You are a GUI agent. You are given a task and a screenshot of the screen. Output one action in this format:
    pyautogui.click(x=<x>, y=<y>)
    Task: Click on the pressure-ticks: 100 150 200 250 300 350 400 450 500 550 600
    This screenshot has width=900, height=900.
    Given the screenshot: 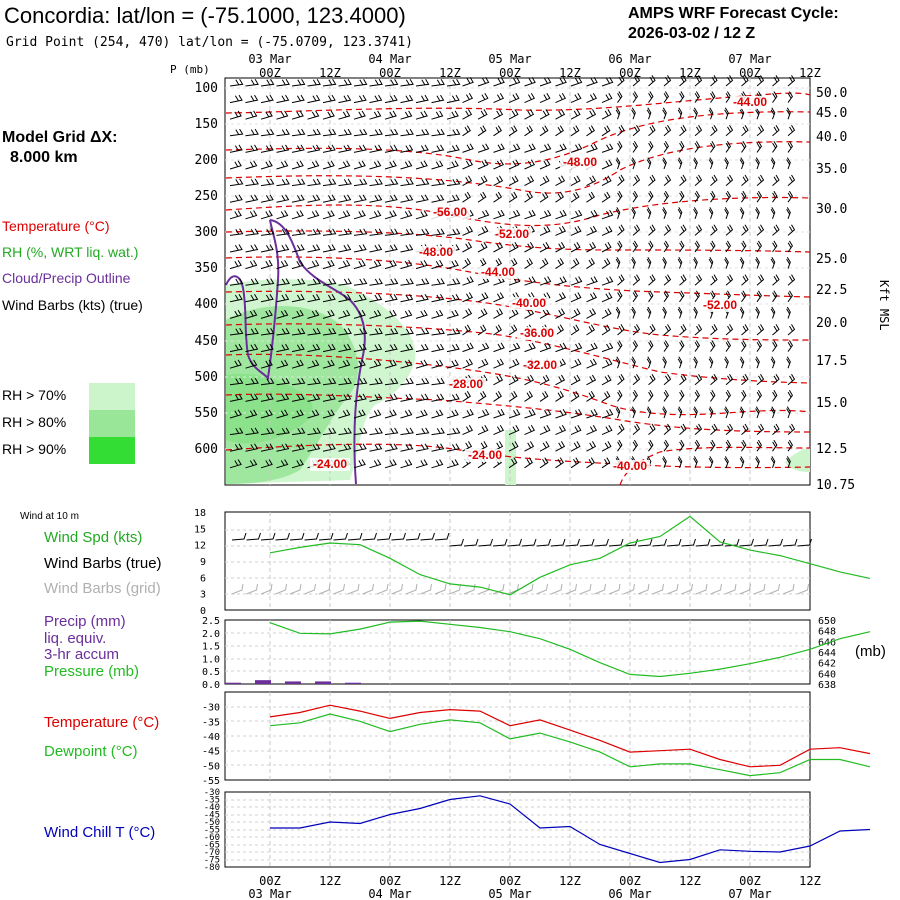 What is the action you would take?
    pyautogui.click(x=206, y=269)
    